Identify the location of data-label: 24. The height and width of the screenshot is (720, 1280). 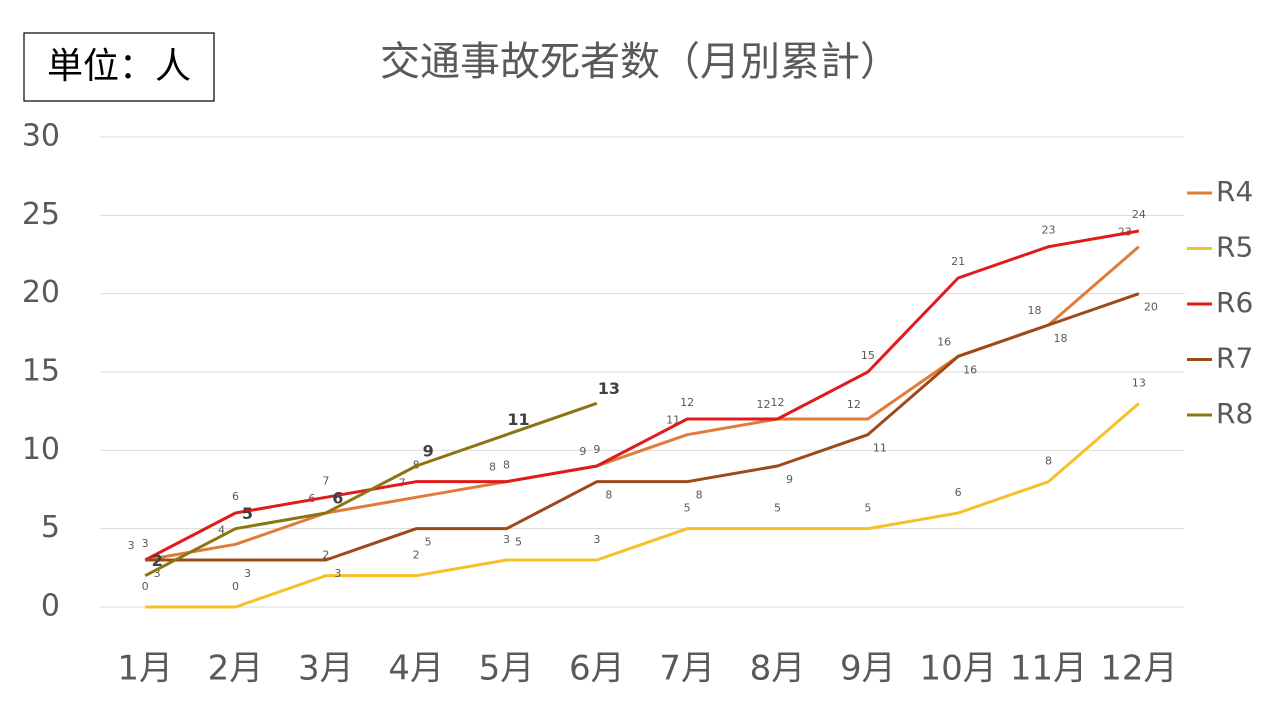
(1139, 214).